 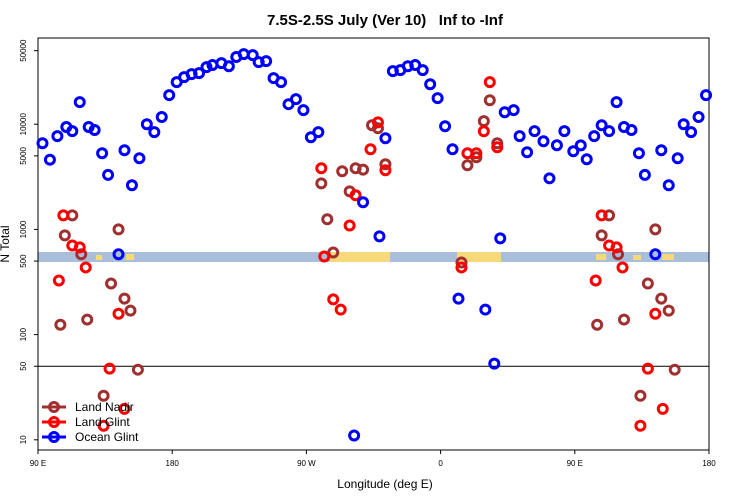 I want to click on y-tick-label: 50000, so click(x=23, y=50).